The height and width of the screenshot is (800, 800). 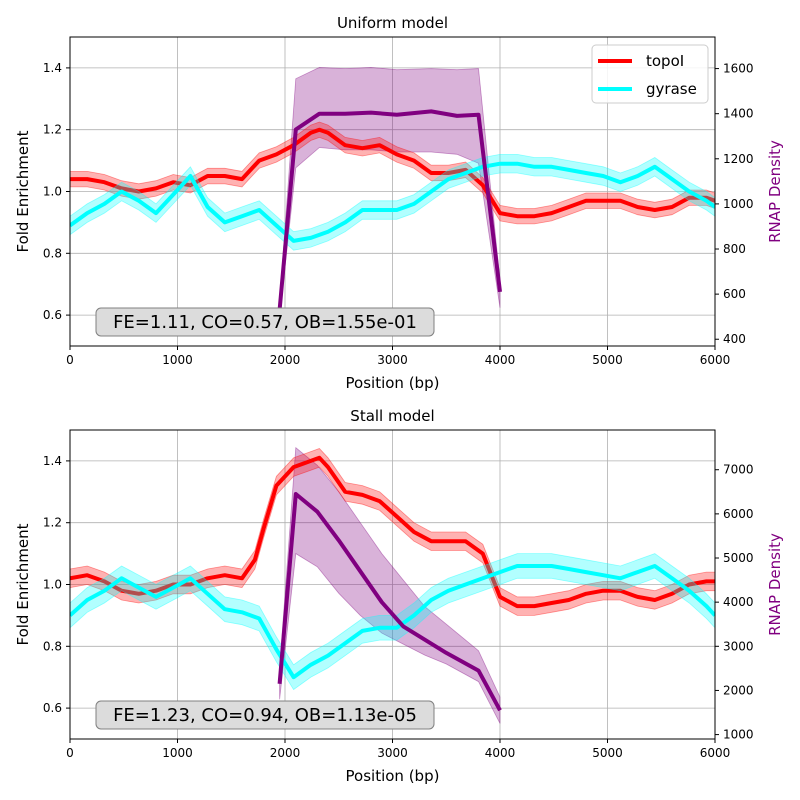 I want to click on y2-tick-label: 3000, so click(x=738, y=646).